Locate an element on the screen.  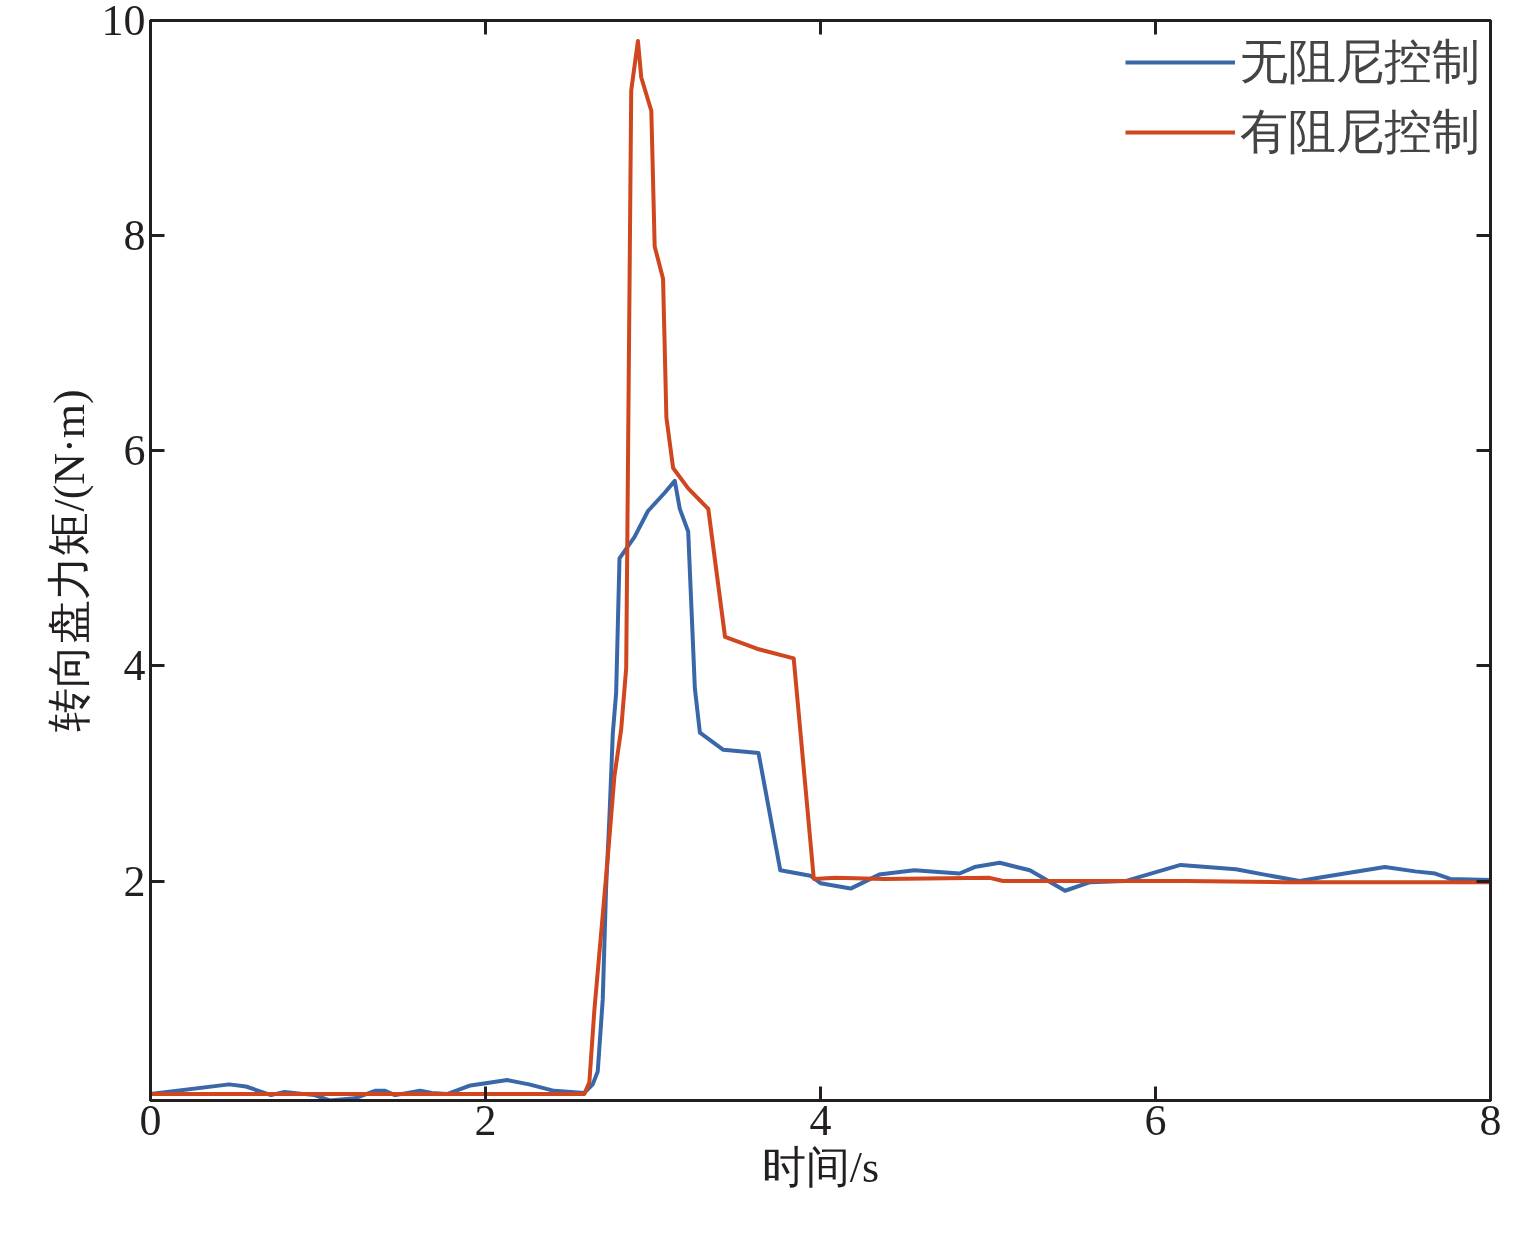
x-tick-label: 4 is located at coordinates (820, 1120).